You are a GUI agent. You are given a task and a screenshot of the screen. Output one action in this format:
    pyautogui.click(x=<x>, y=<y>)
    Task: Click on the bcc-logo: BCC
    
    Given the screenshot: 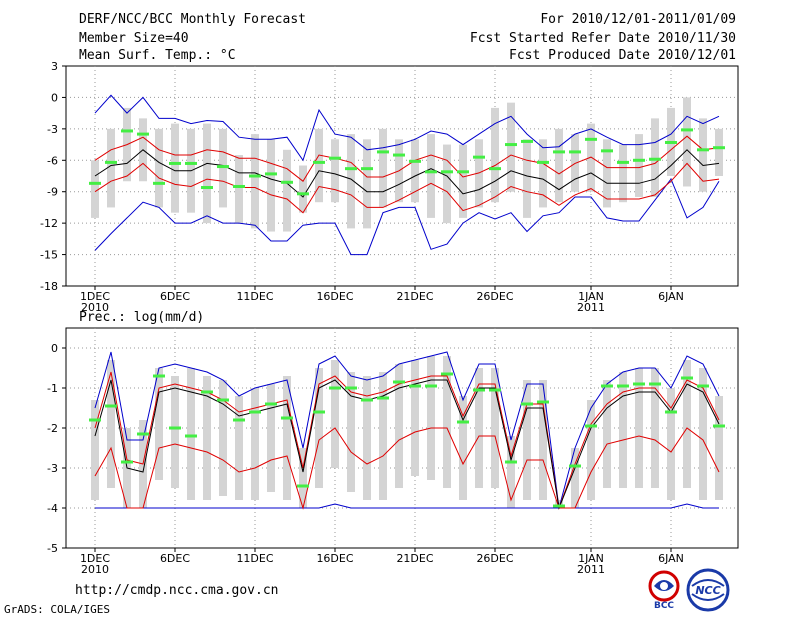 What is the action you would take?
    pyautogui.click(x=664, y=590)
    